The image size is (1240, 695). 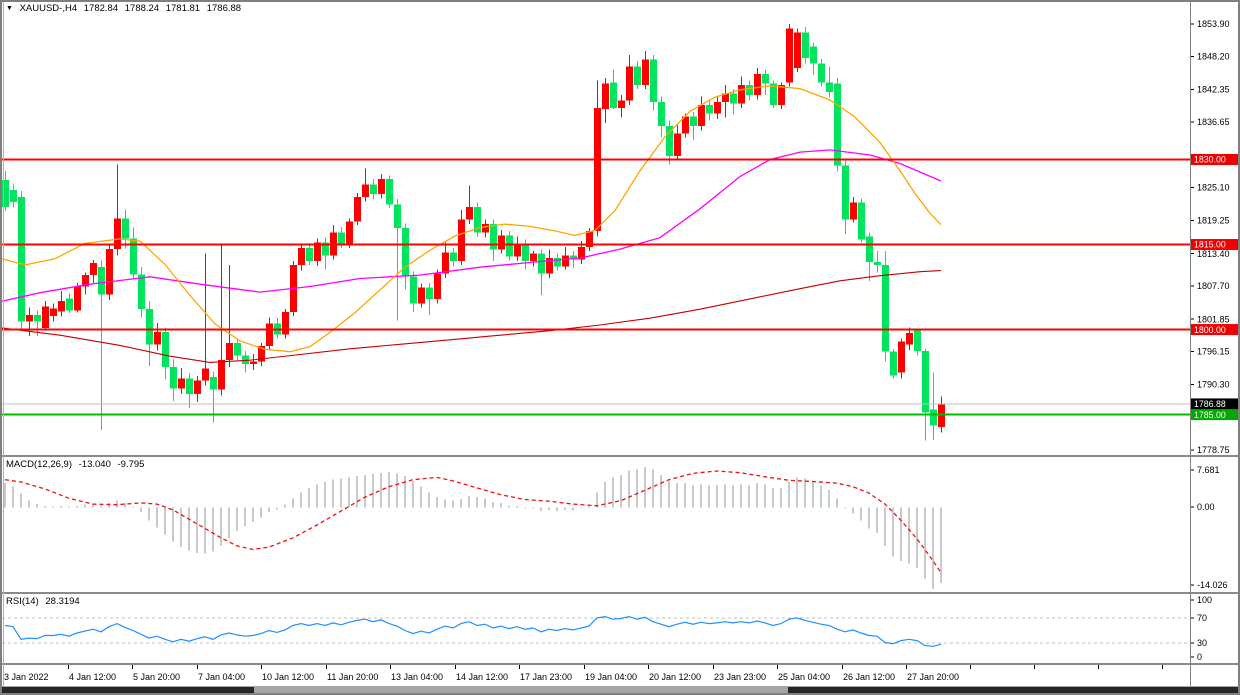 What do you see at coordinates (1210, 415) in the screenshot?
I see `price-tag-text: 1785.00` at bounding box center [1210, 415].